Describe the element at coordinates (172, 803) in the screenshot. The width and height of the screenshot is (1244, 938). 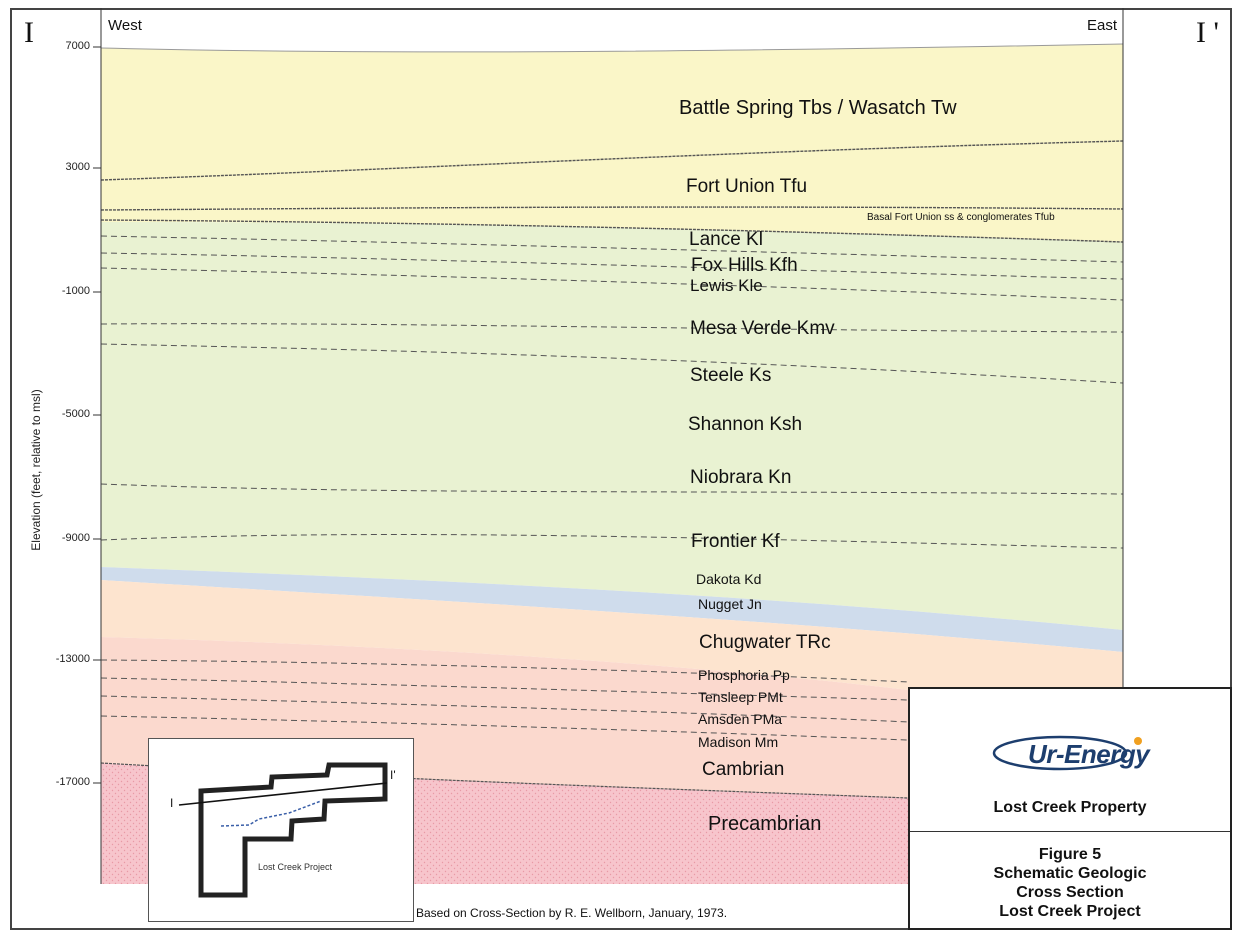
I see `inset-start-label: I` at that location.